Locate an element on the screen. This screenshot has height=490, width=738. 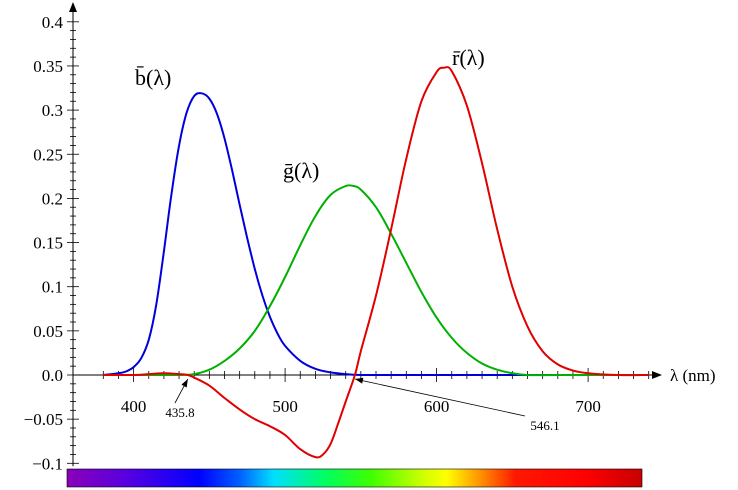
spectrum-bar is located at coordinates (354, 478).